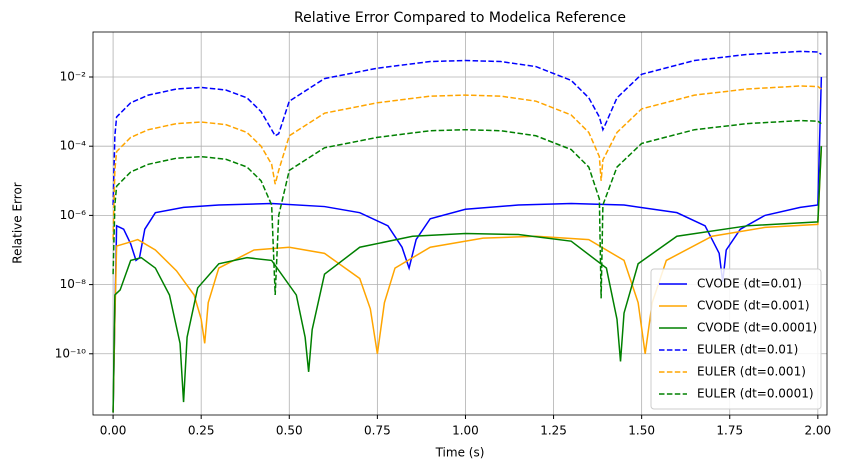 The height and width of the screenshot is (474, 863). What do you see at coordinates (460, 453) in the screenshot?
I see `x-axis-label: Time (s)` at bounding box center [460, 453].